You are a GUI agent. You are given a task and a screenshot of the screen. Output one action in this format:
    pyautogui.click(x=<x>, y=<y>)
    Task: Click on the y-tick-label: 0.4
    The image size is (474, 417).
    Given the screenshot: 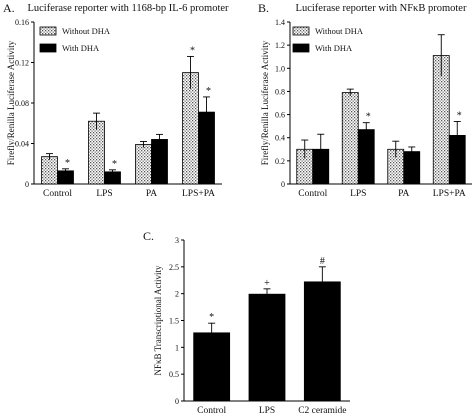 What is the action you would take?
    pyautogui.click(x=280, y=138)
    